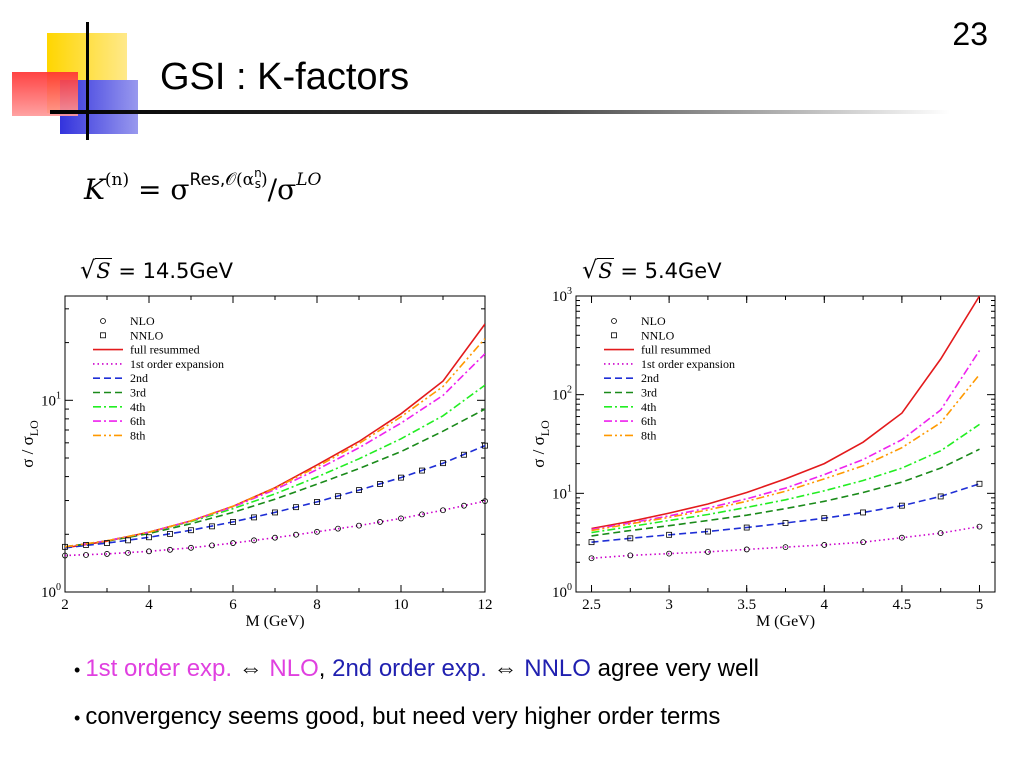  Describe the element at coordinates (159, 189) in the screenshot. I see `formula-eq: = σ` at that location.